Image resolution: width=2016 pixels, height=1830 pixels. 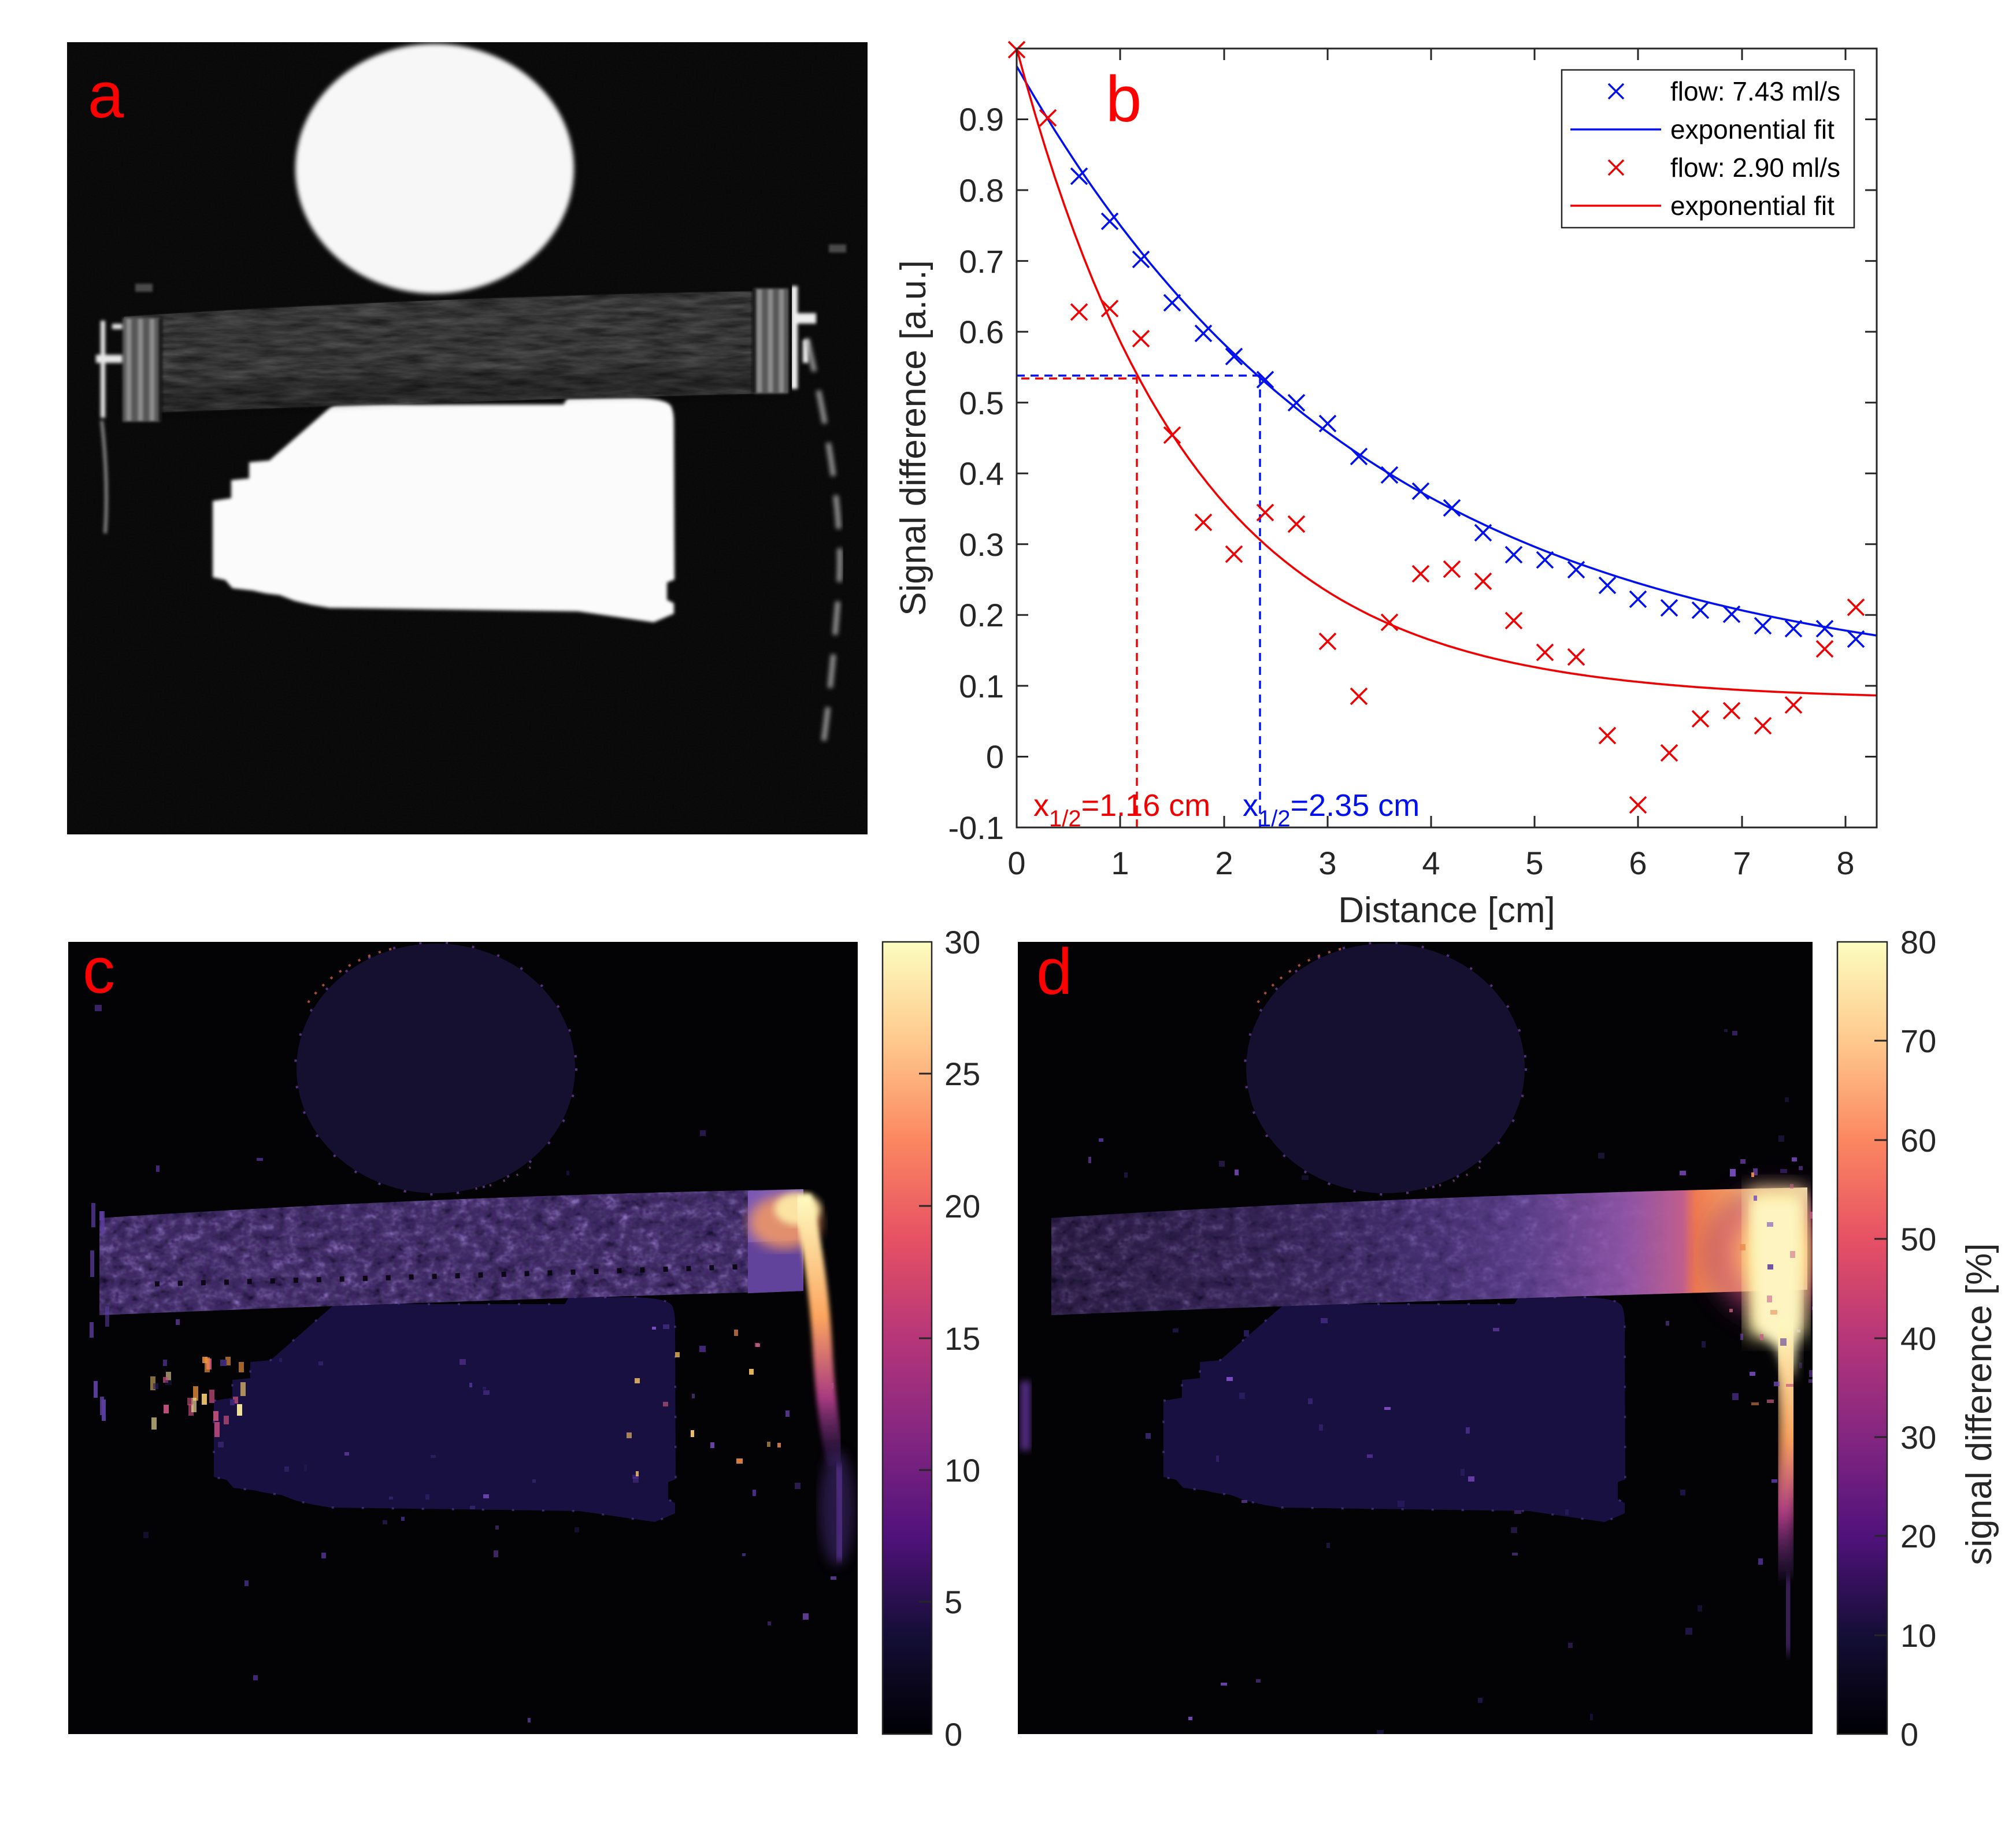 I want to click on svg-text: 0.3, so click(x=981, y=544).